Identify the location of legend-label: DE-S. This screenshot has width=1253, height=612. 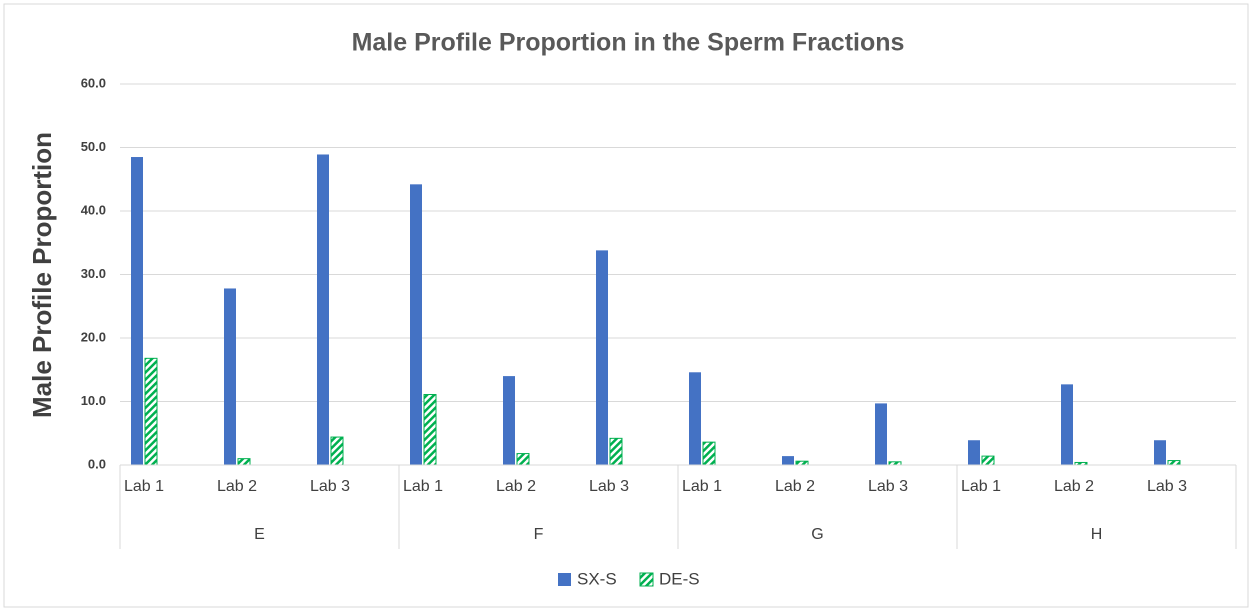
(679, 578).